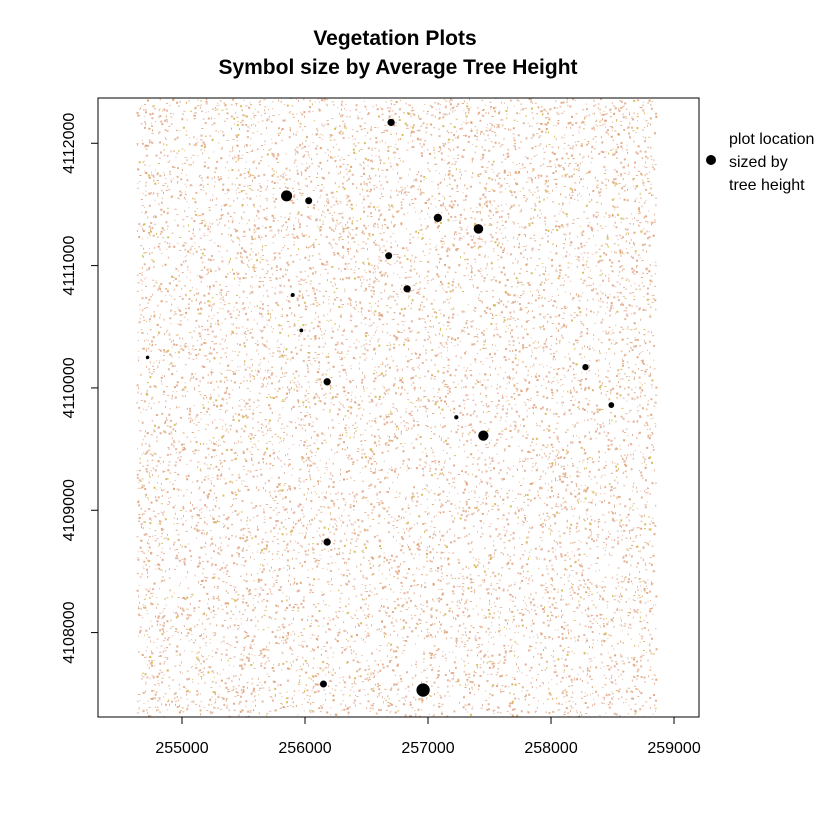 The width and height of the screenshot is (840, 840). I want to click on y-tick-label: 4111000, so click(69, 266).